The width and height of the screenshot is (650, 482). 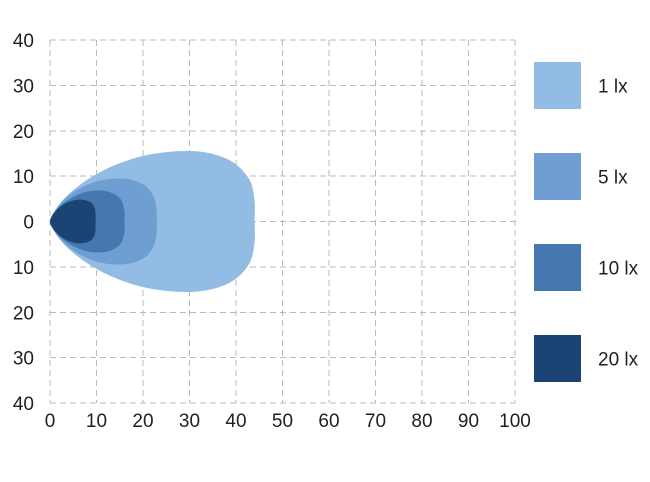 I want to click on x-tick-label: 0, so click(x=50, y=421).